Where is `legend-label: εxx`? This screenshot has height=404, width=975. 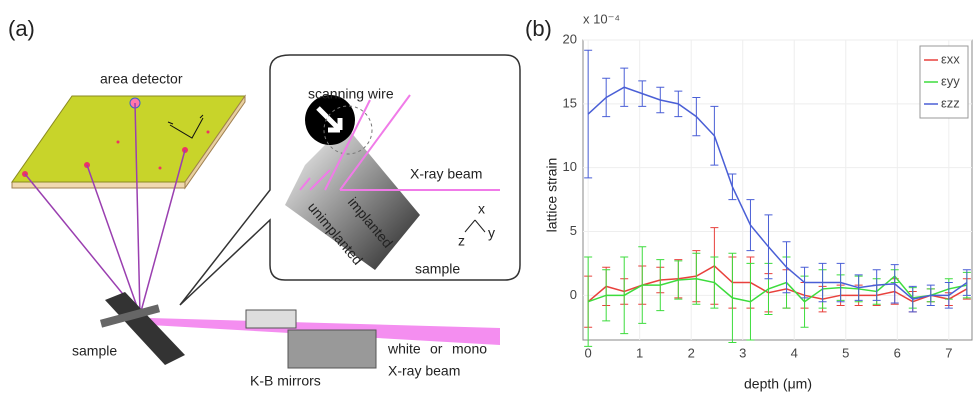 legend-label: εxx is located at coordinates (950, 58).